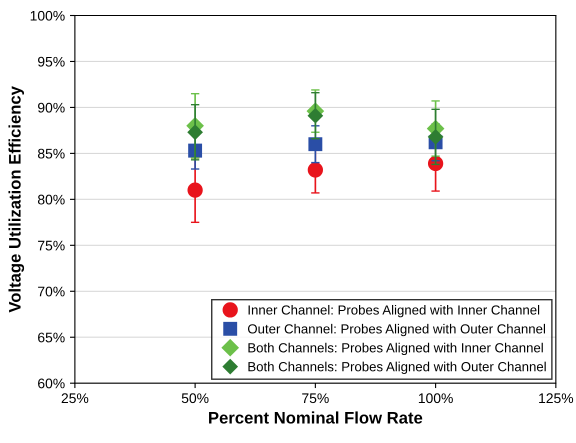  Describe the element at coordinates (397, 368) in the screenshot. I see `legend-label: Both Channels: Probes Aligned with Outer Channel` at that location.